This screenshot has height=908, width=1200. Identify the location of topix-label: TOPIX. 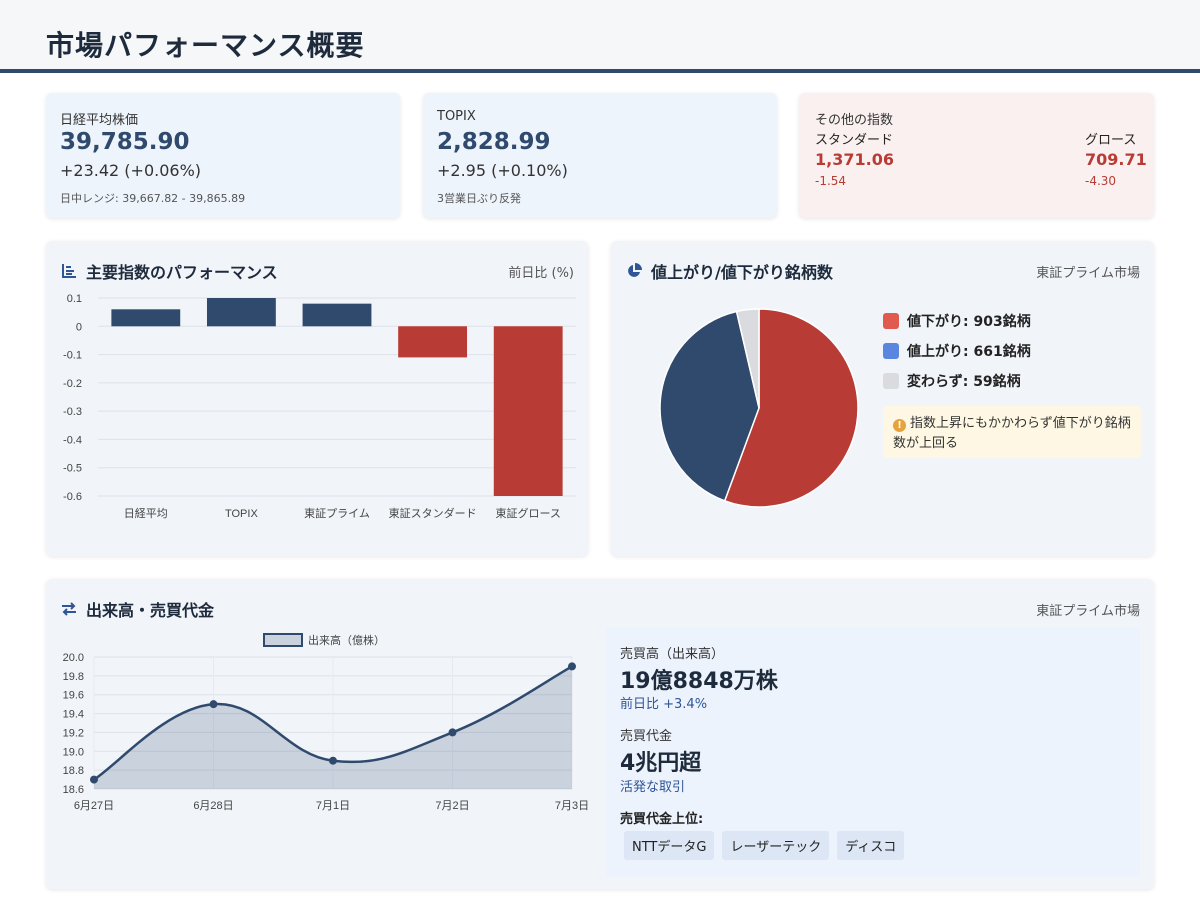
(456, 116).